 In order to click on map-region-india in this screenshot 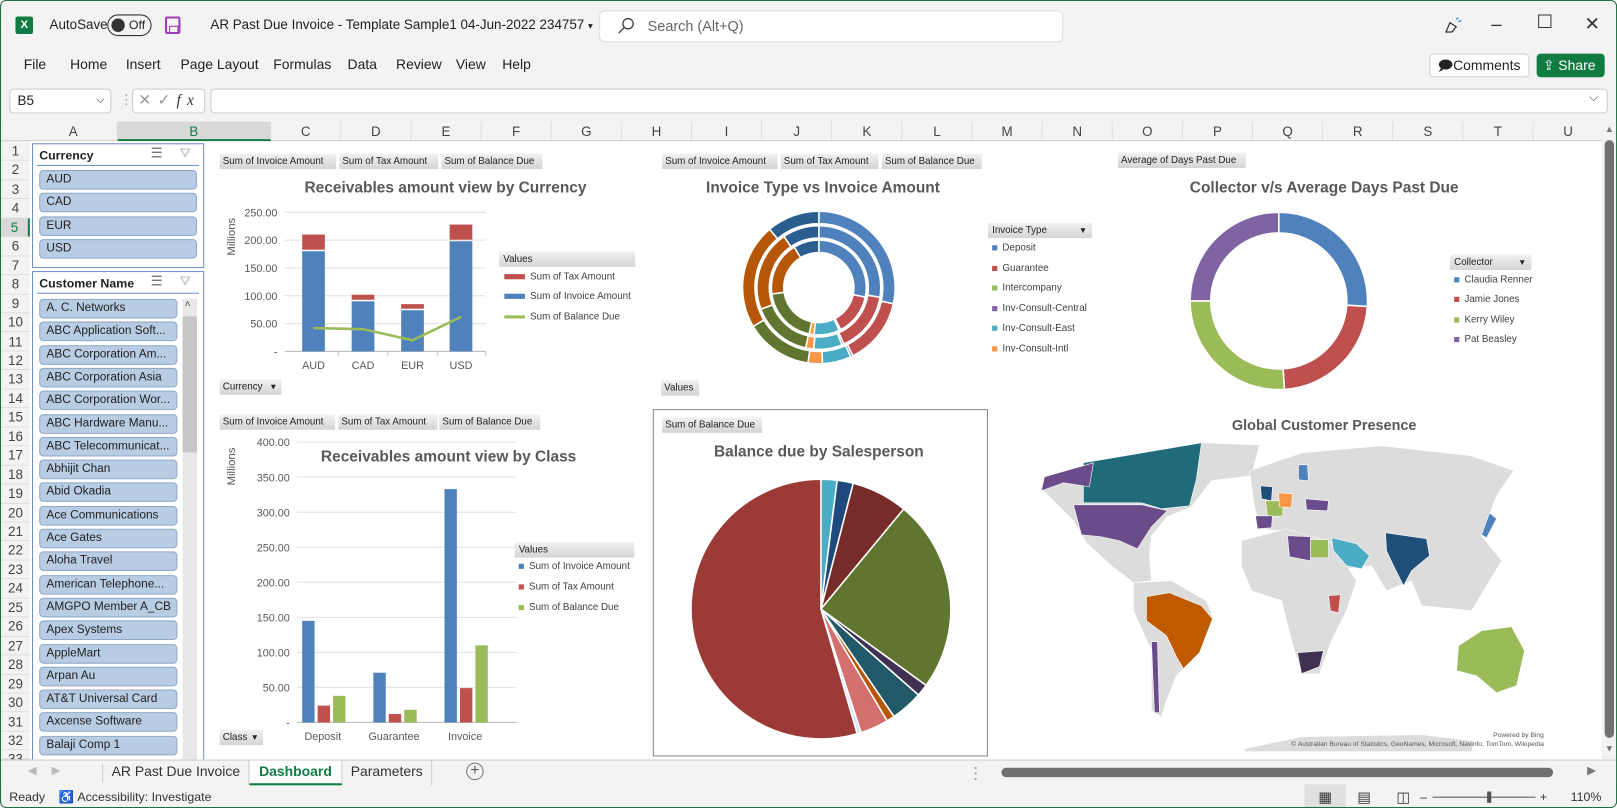, I will do `click(1407, 559)`.